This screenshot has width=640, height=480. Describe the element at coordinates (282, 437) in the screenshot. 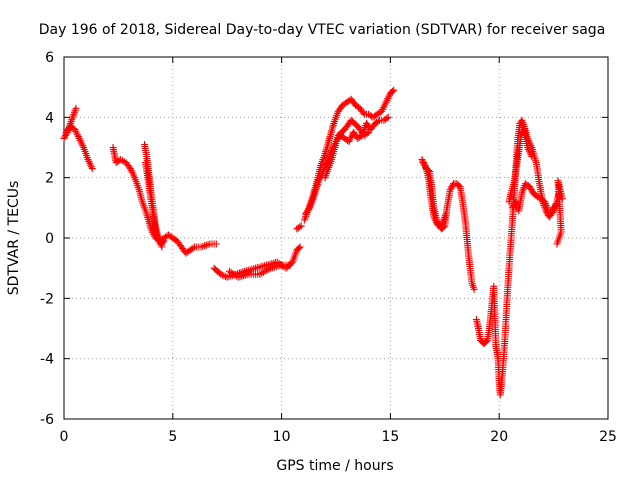

I see `x-tick-label: 10` at that location.